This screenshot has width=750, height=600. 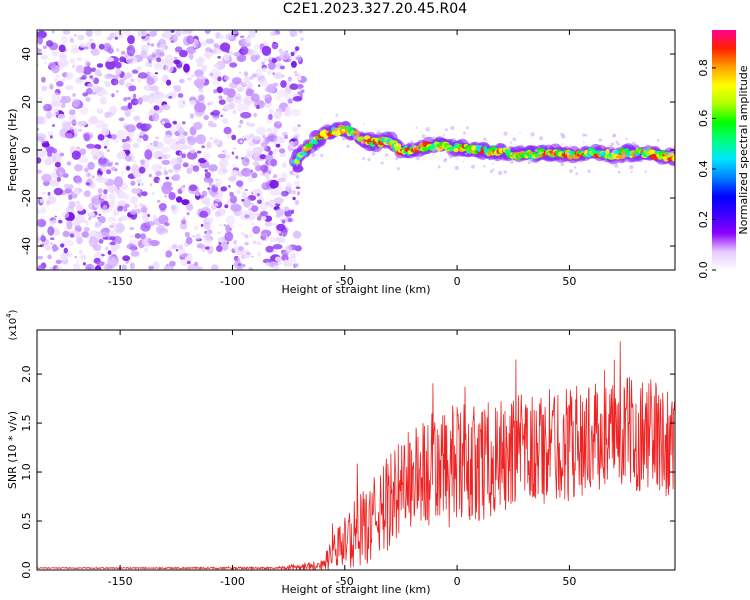 What do you see at coordinates (607, 151) in the screenshot?
I see `ridge-core` at bounding box center [607, 151].